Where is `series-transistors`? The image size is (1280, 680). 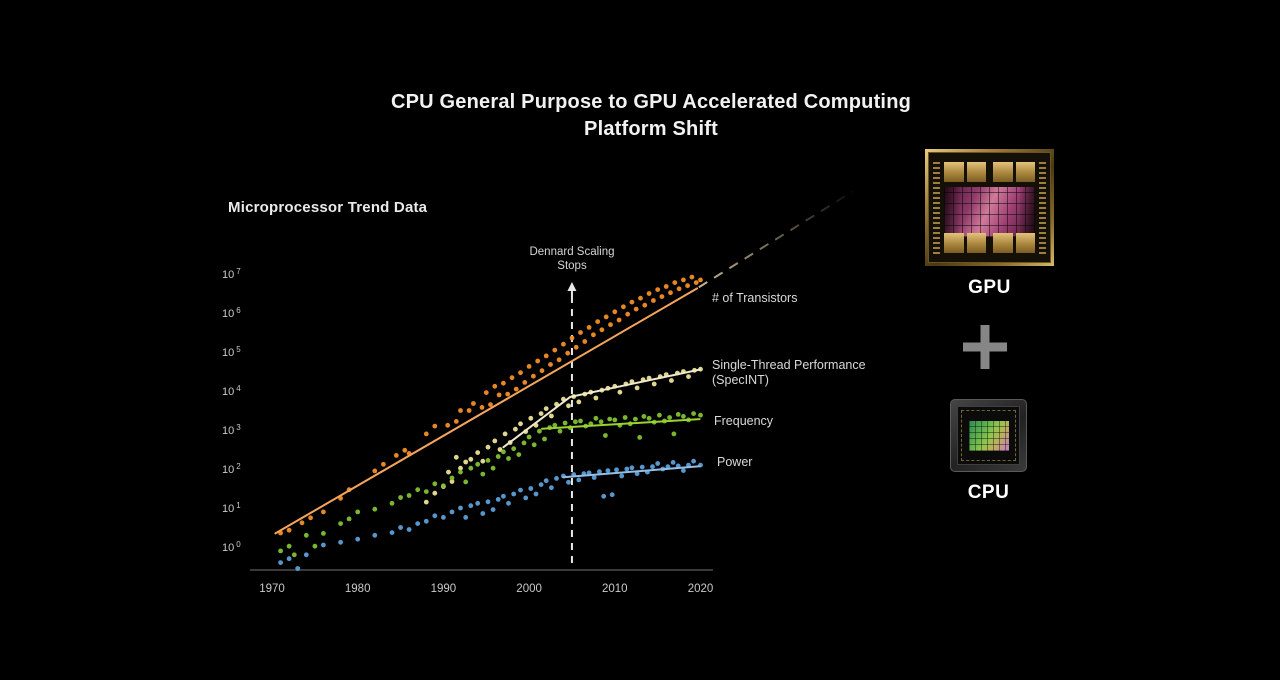 series-transistors is located at coordinates (490, 405).